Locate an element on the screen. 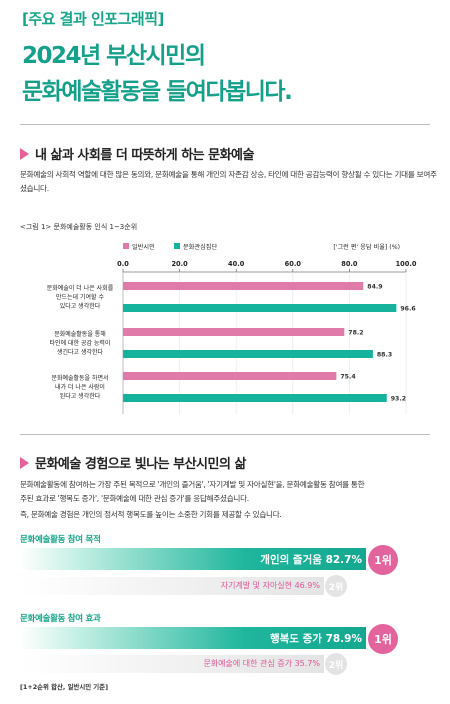 Image resolution: width=450 pixels, height=704 pixels. purpose-first-label: 개인의 즐거움 82.7% is located at coordinates (311, 560).